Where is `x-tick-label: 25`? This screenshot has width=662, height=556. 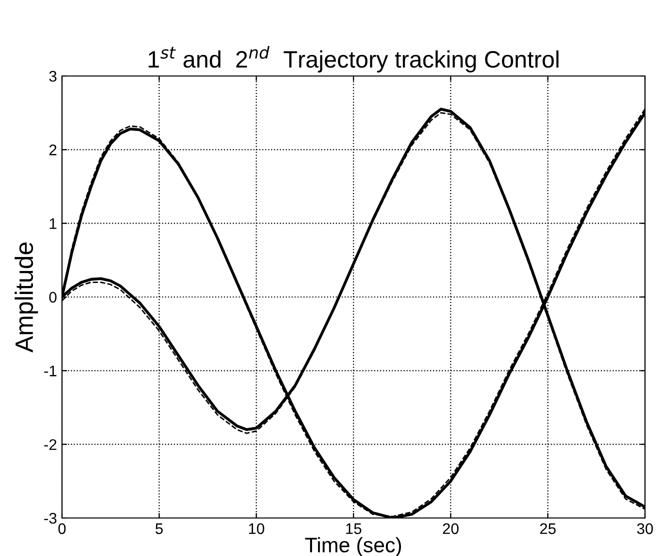 x-tick-label: 25 is located at coordinates (548, 528).